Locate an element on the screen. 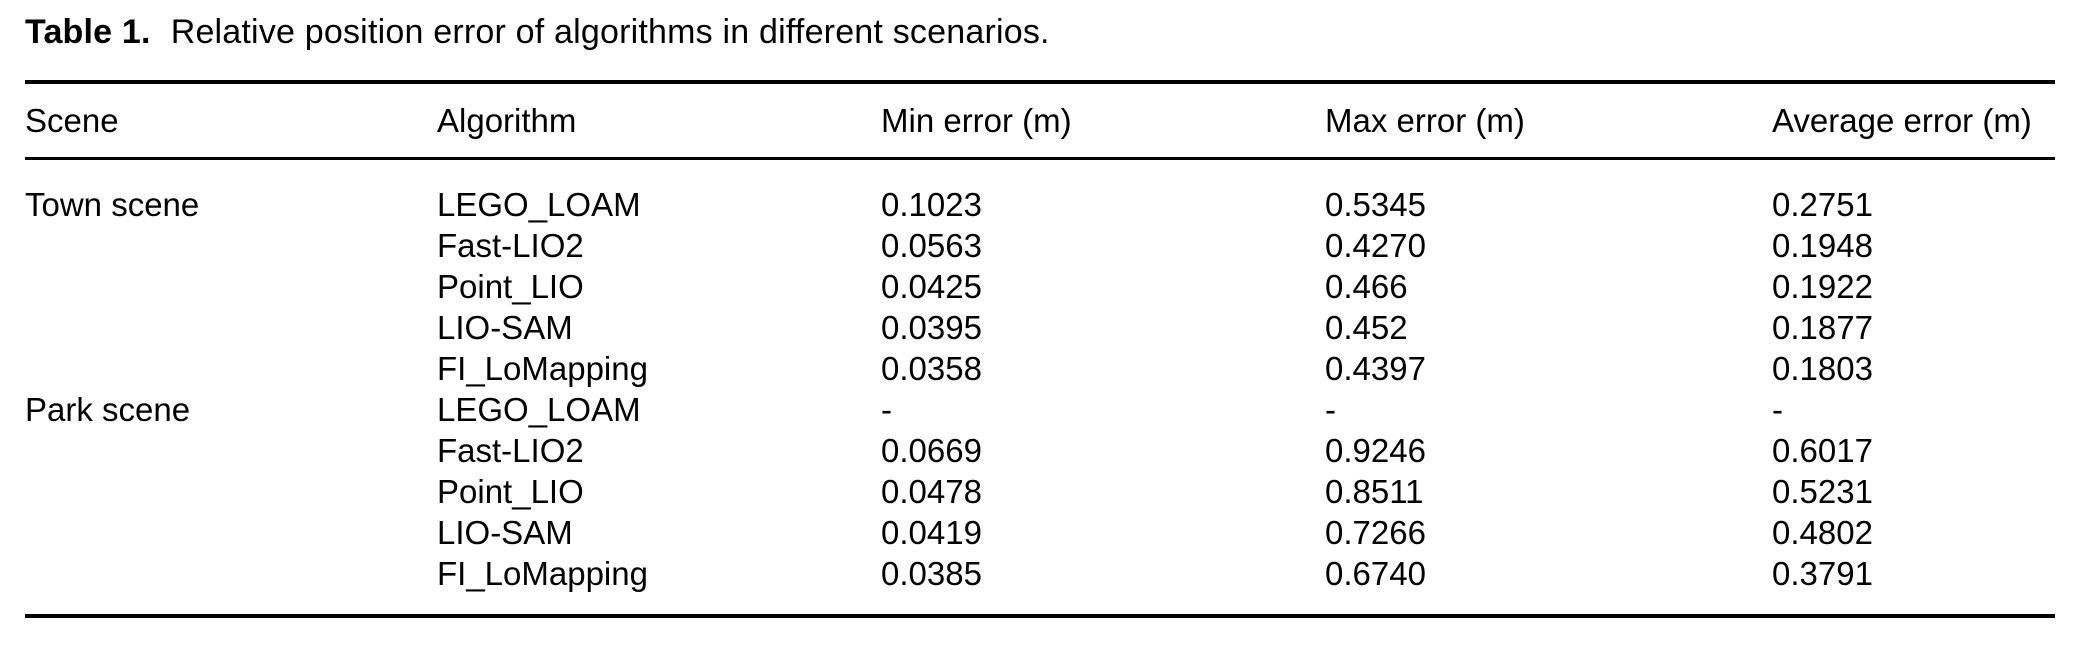 The image size is (2079, 653). cell-min-error: 0.0669 is located at coordinates (931, 450).